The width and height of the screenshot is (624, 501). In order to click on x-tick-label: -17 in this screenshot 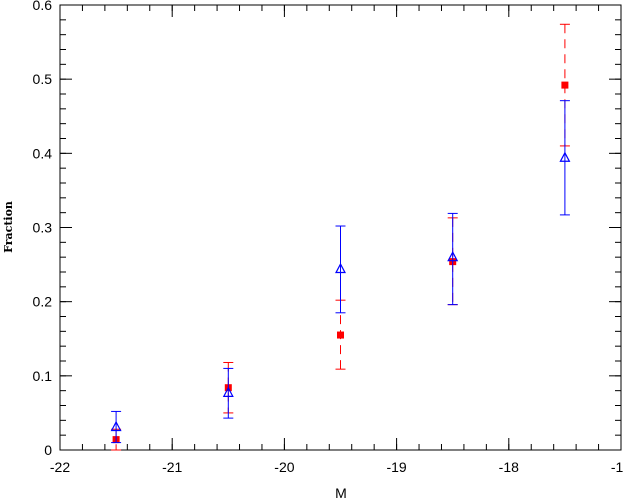, I will do `click(617, 467)`.